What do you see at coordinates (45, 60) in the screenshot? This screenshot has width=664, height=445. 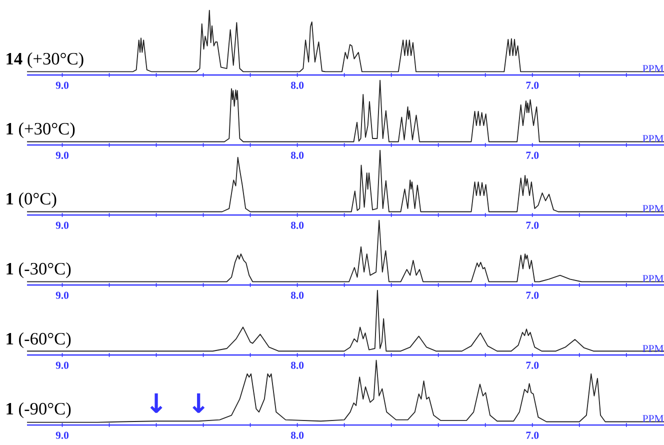 I see `series-label: 14 (+30°C)` at bounding box center [45, 60].